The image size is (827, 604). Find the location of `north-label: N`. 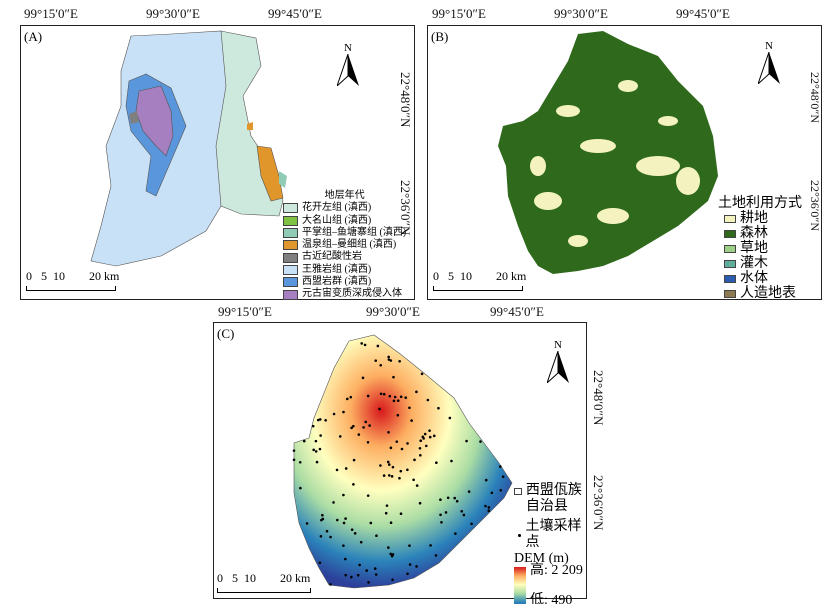

north-label: N is located at coordinates (348, 48).